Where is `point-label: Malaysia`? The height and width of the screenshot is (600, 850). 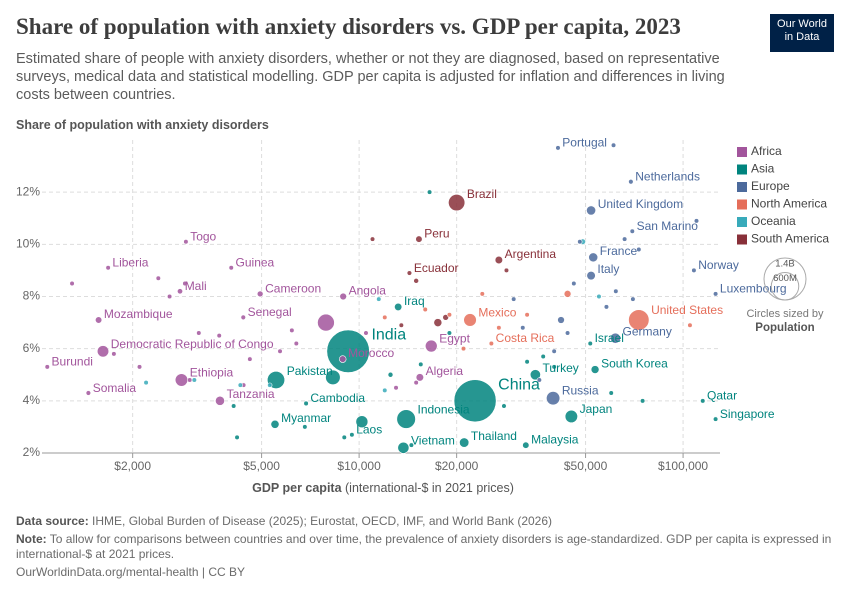 point-label: Malaysia is located at coordinates (555, 439).